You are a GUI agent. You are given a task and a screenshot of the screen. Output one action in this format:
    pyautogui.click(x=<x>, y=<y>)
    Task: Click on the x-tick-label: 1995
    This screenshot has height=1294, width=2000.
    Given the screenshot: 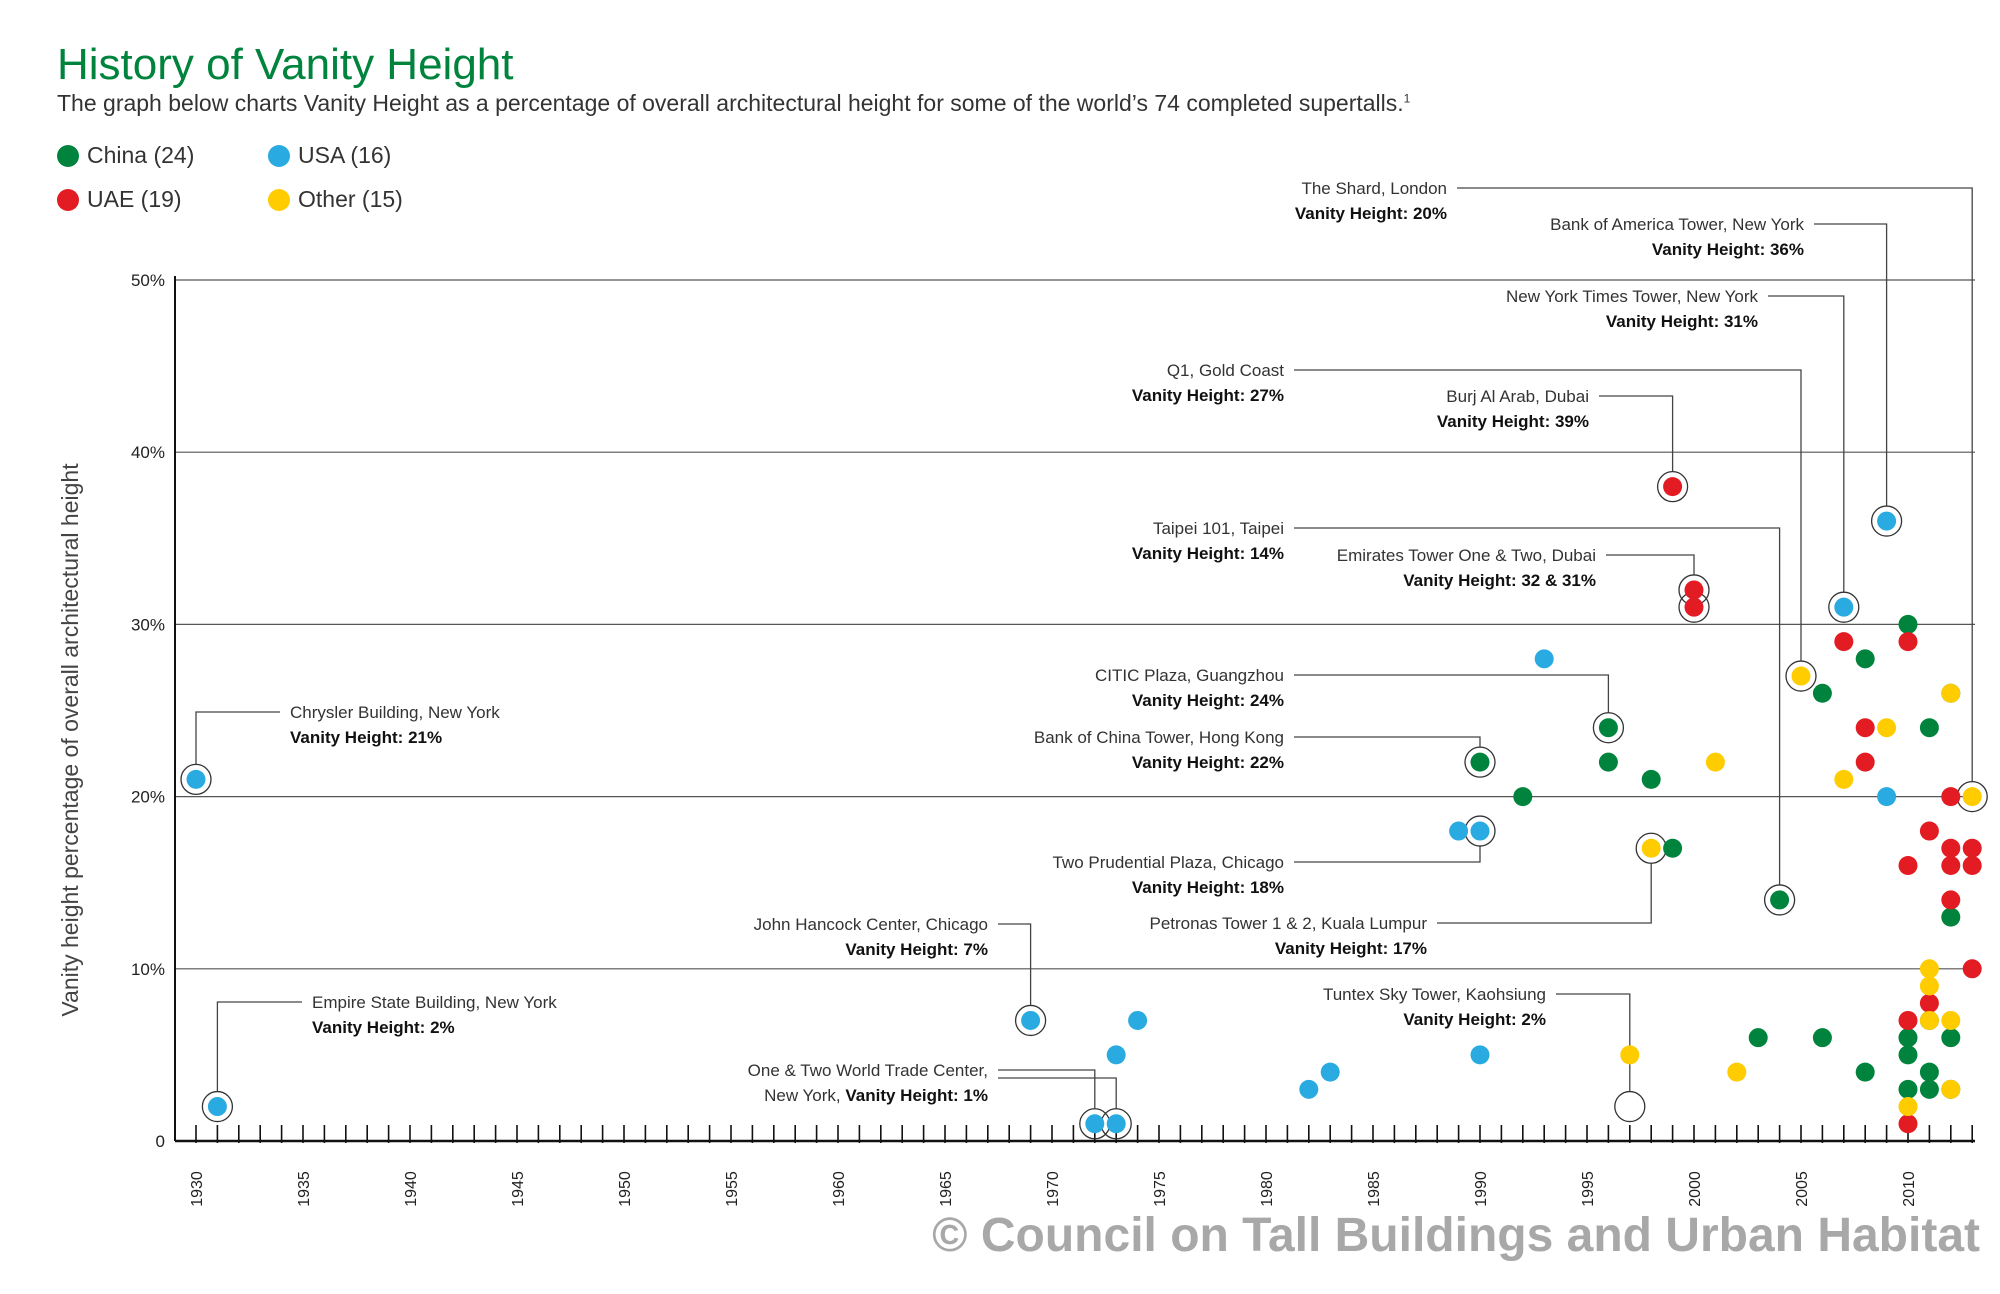 What is the action you would take?
    pyautogui.click(x=1588, y=1189)
    